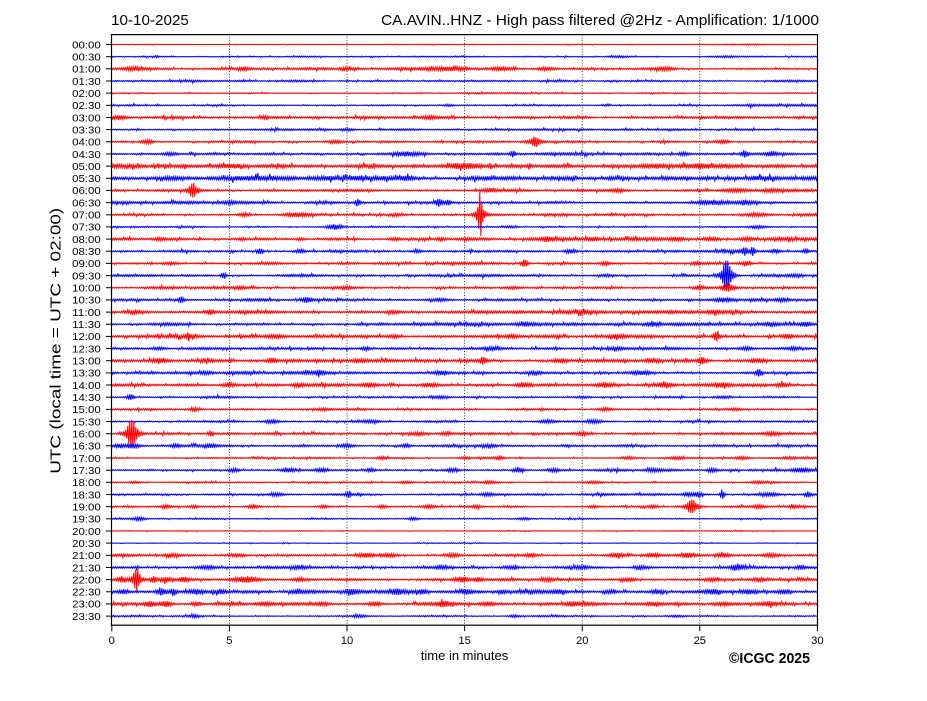  I want to click on svg-text: 5, so click(229, 641).